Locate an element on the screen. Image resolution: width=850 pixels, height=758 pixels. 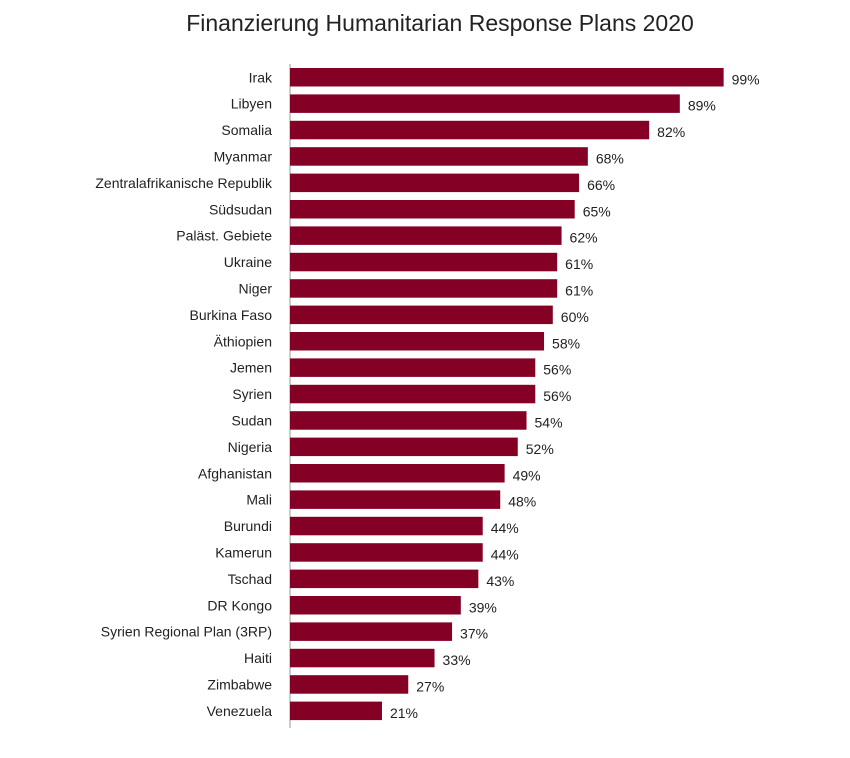
value-label: 58% is located at coordinates (566, 343).